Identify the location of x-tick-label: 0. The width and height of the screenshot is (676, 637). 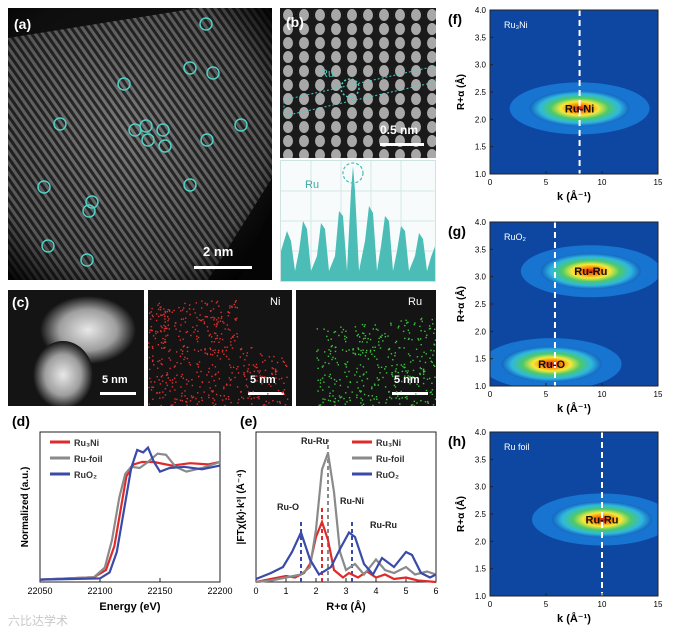
(490, 394).